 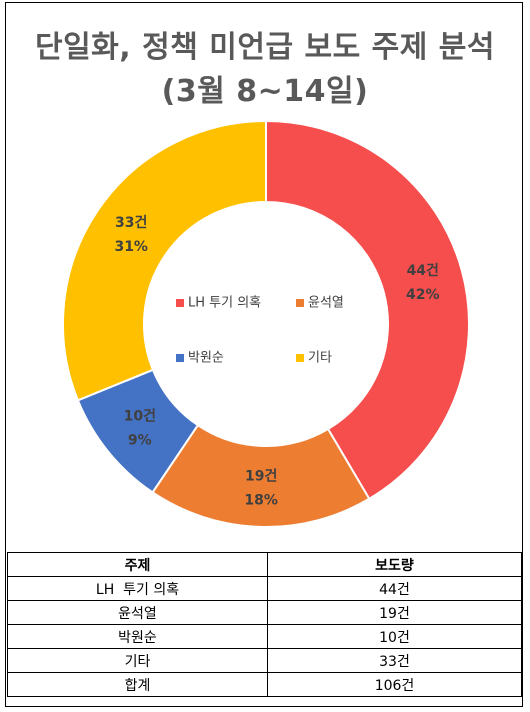 I want to click on table-row: 기타 33건, so click(x=264, y=660).